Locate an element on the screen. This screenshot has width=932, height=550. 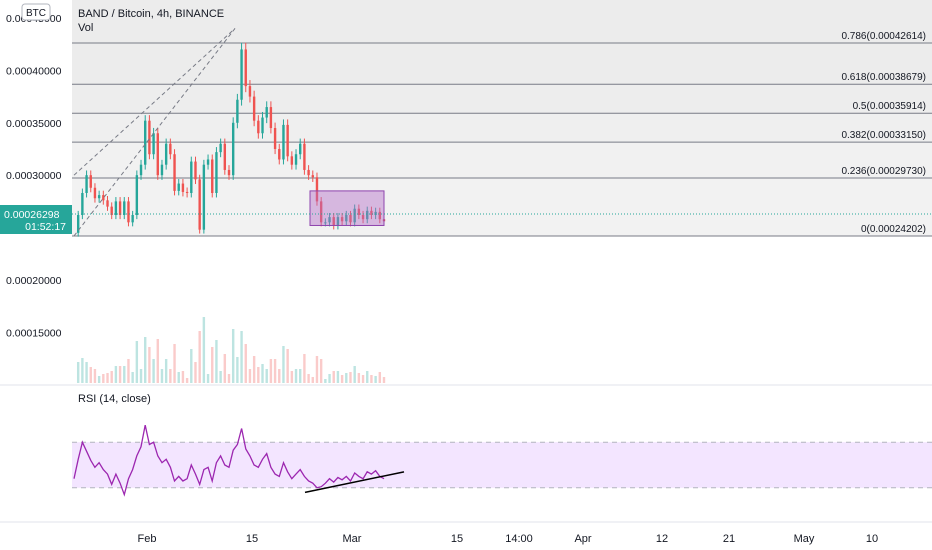
time-tick-label: 15 is located at coordinates (457, 539).